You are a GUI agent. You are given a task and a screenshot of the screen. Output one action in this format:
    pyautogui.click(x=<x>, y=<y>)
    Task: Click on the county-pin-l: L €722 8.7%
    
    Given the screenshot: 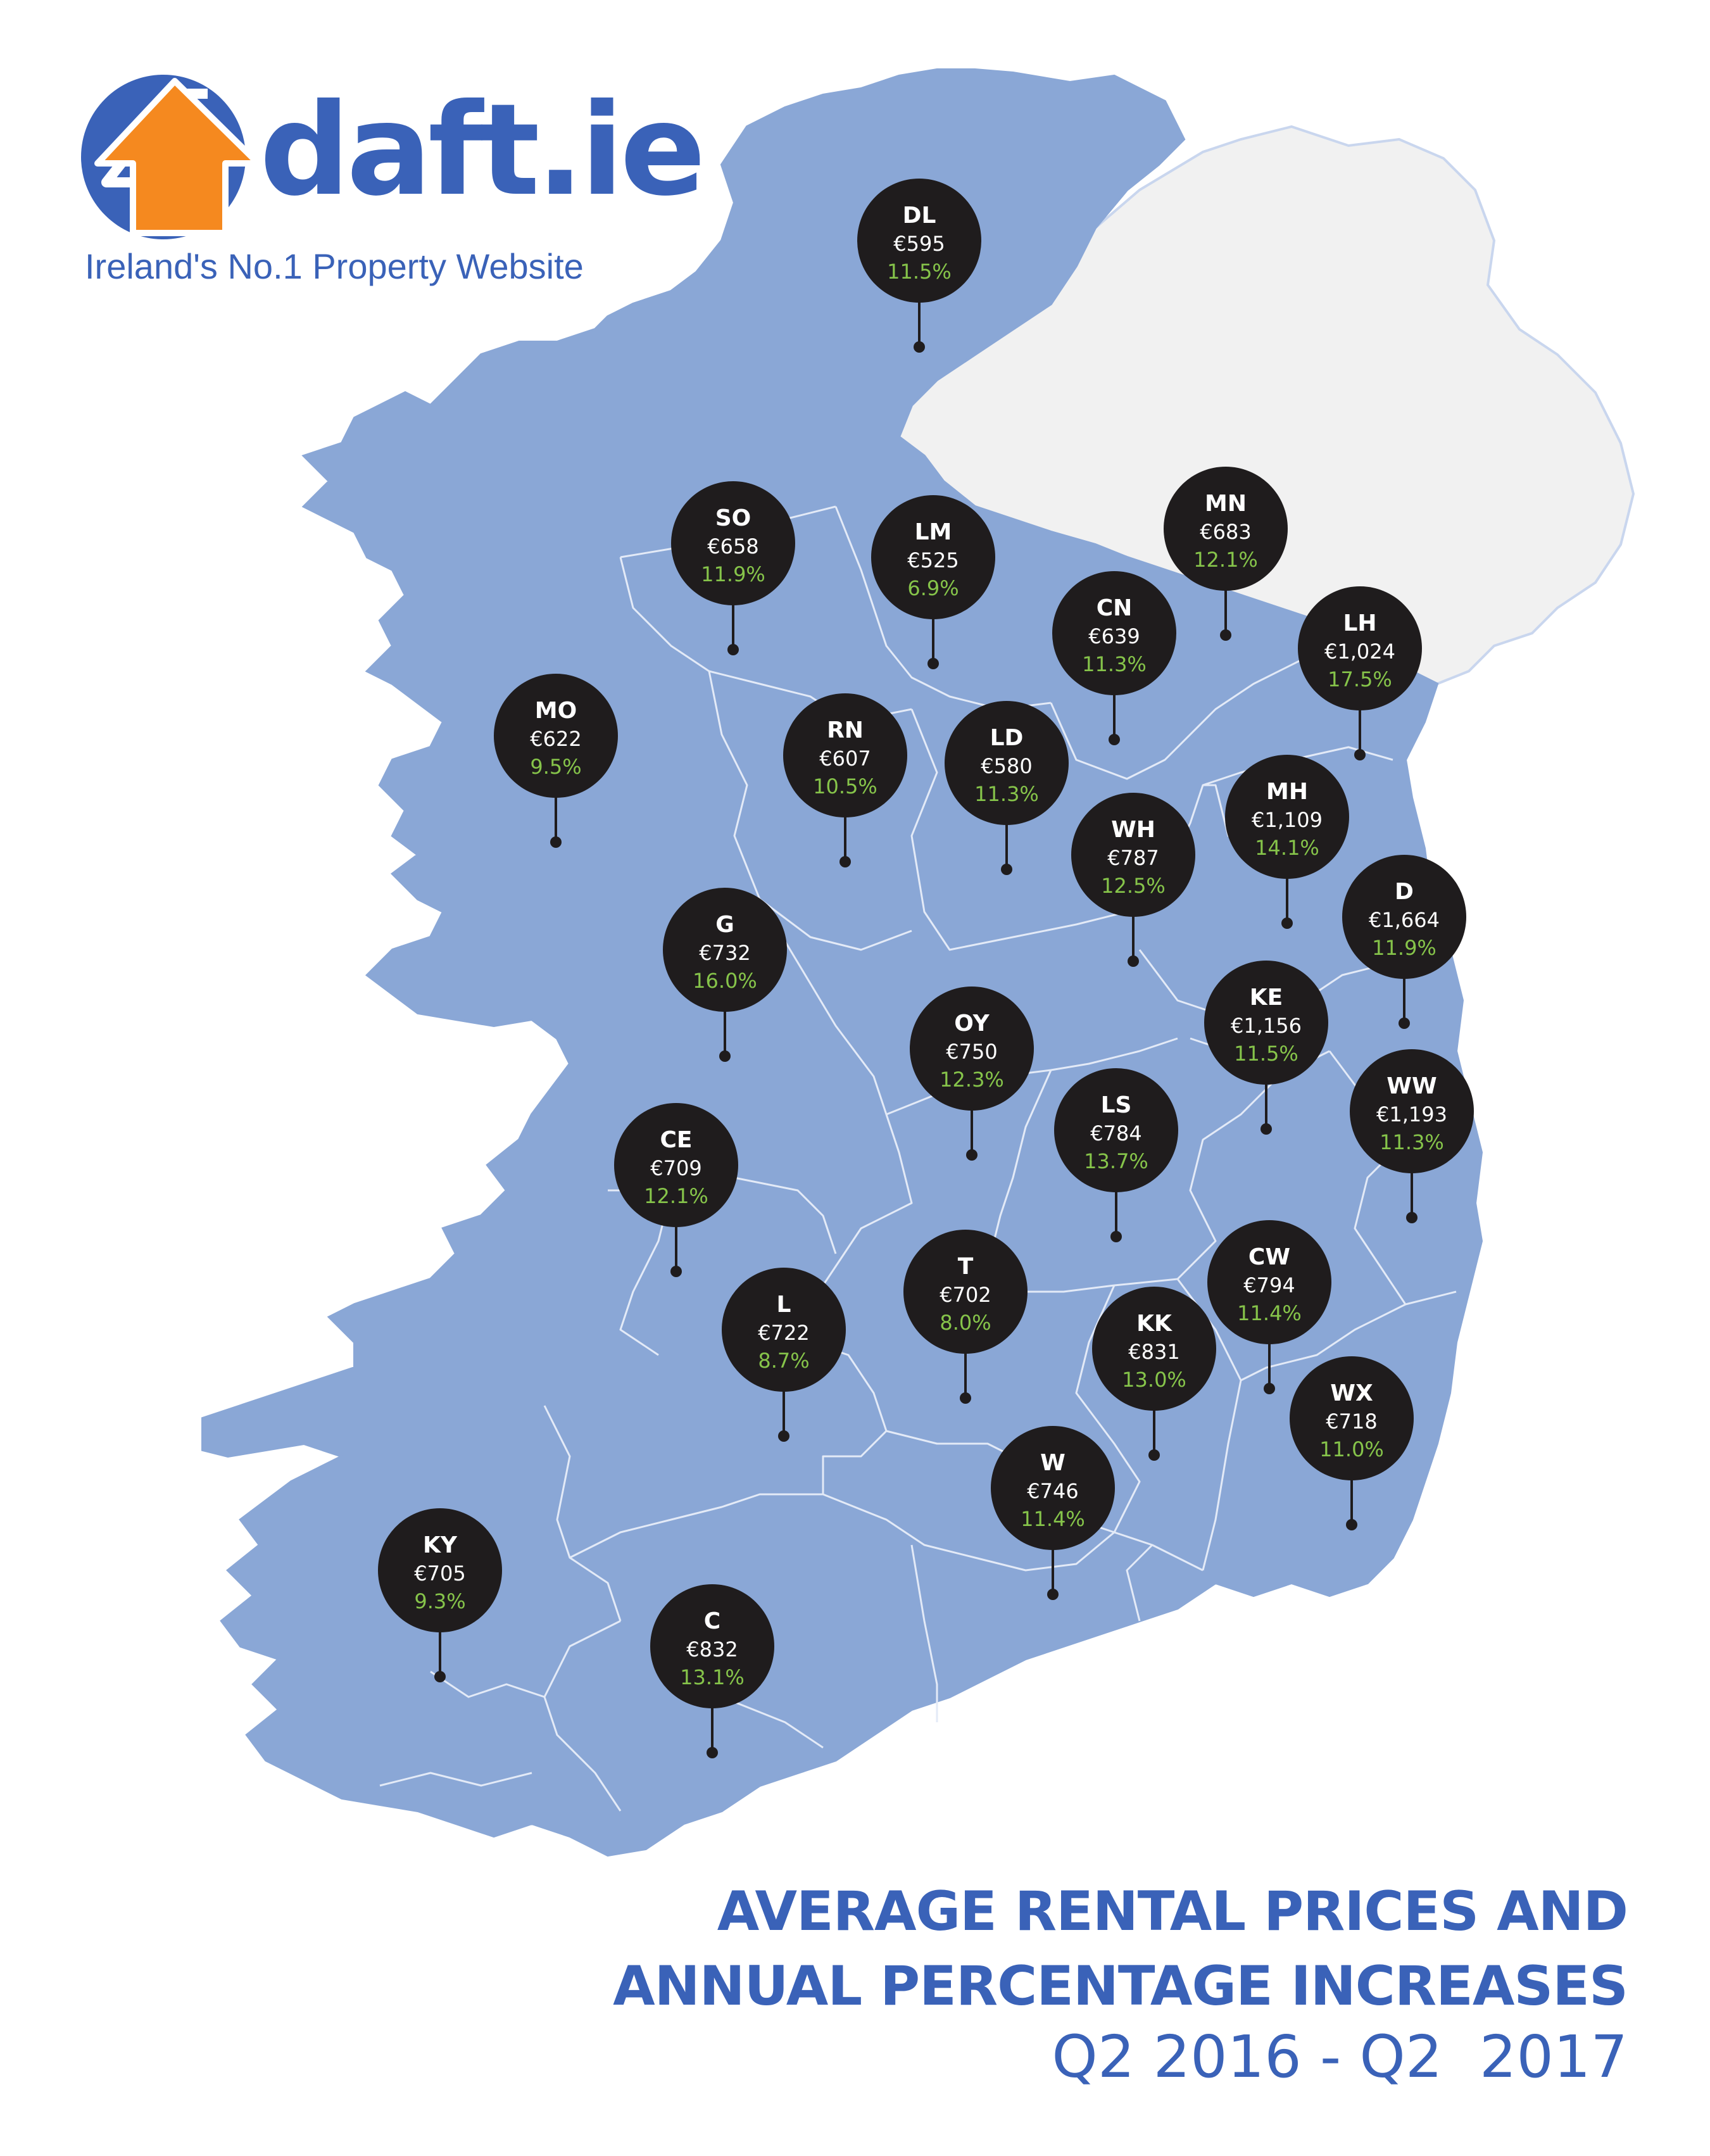 What is the action you would take?
    pyautogui.click(x=784, y=1355)
    